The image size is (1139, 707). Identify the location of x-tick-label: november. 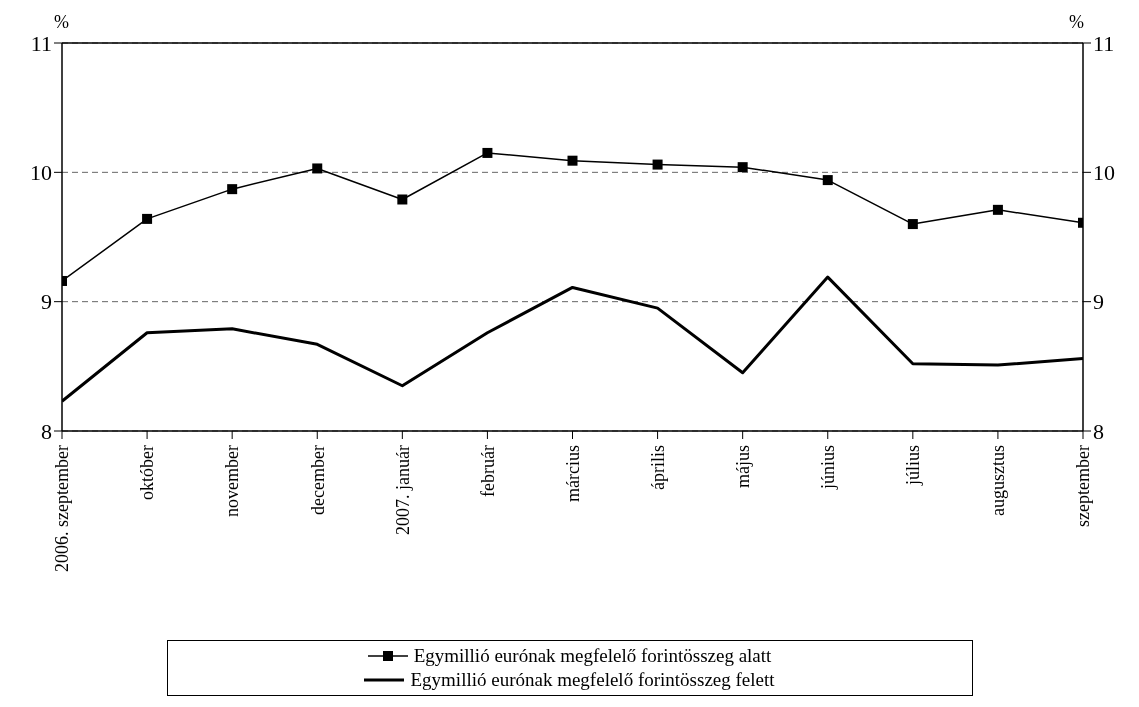
(232, 481).